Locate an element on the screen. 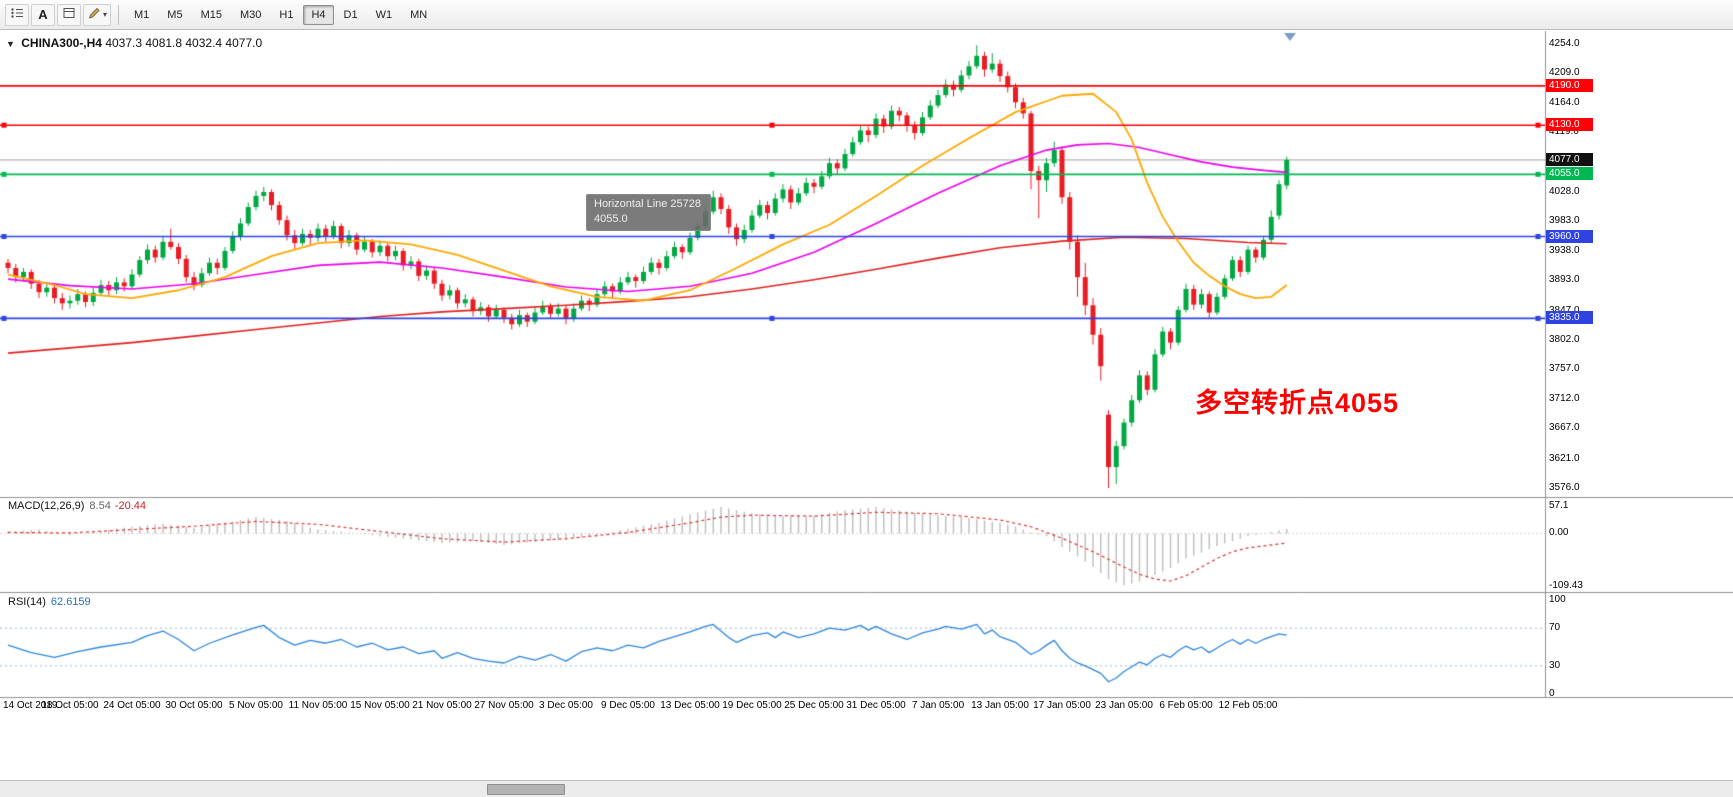 Image resolution: width=1733 pixels, height=797 pixels. date-label: 13 Dec 05:00 is located at coordinates (690, 705).